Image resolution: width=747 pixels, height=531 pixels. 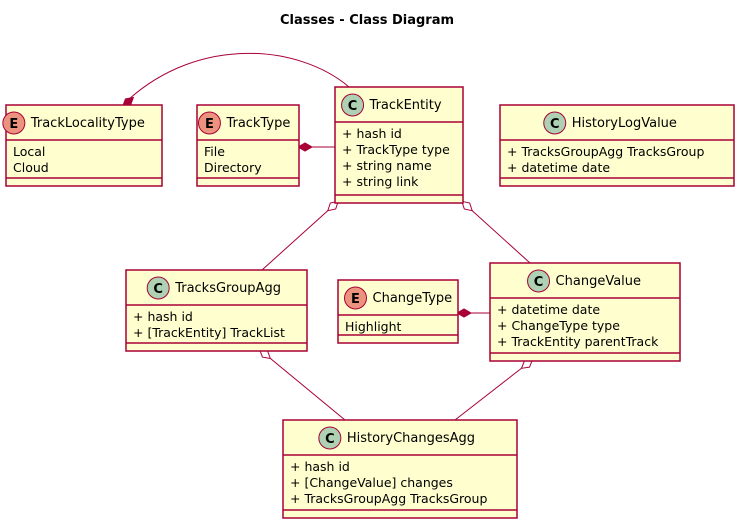 What do you see at coordinates (209, 332) in the screenshot?
I see `class-attribute: + [TrackEntity] TrackList` at bounding box center [209, 332].